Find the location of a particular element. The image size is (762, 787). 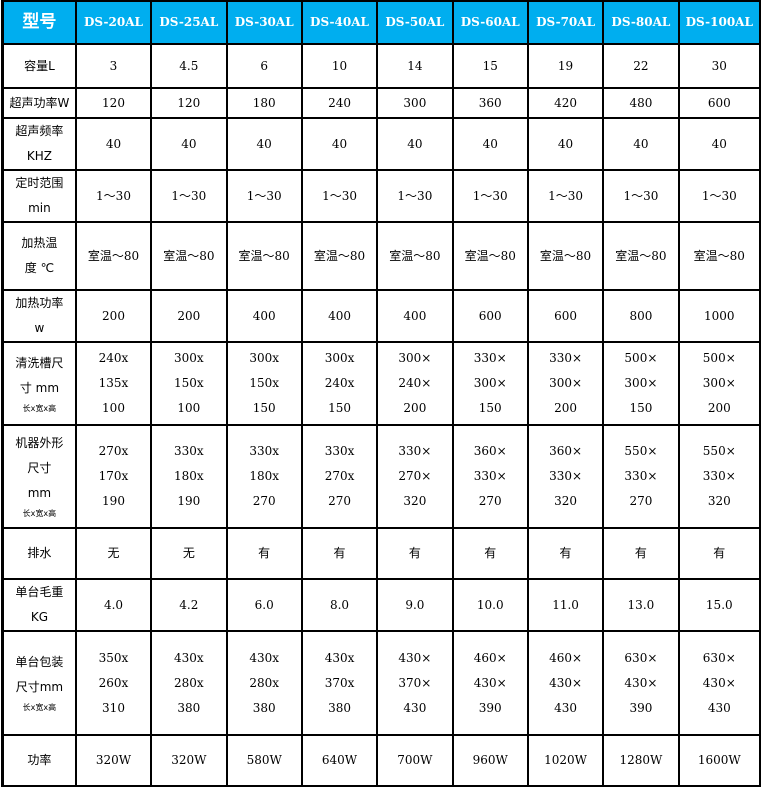

value-line: 310 is located at coordinates (113, 707).